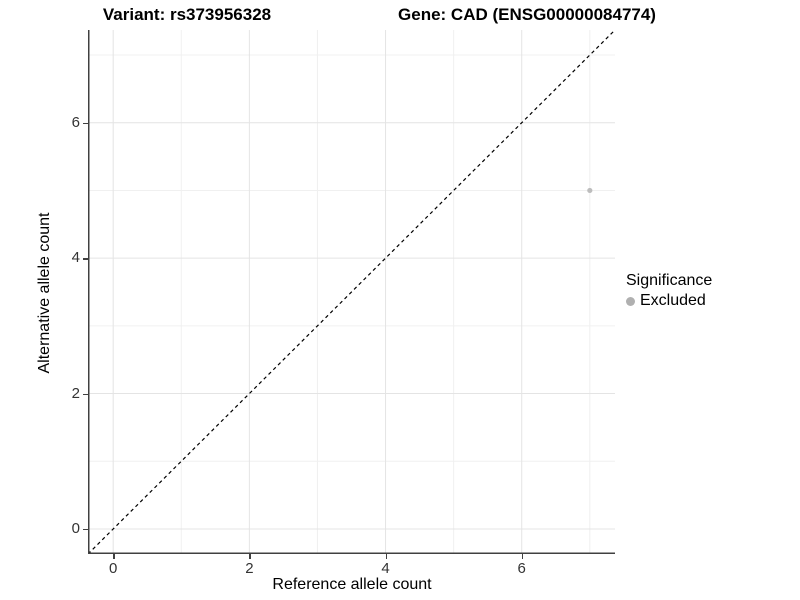  What do you see at coordinates (352, 584) in the screenshot?
I see `x-axis-title: Reference allele count` at bounding box center [352, 584].